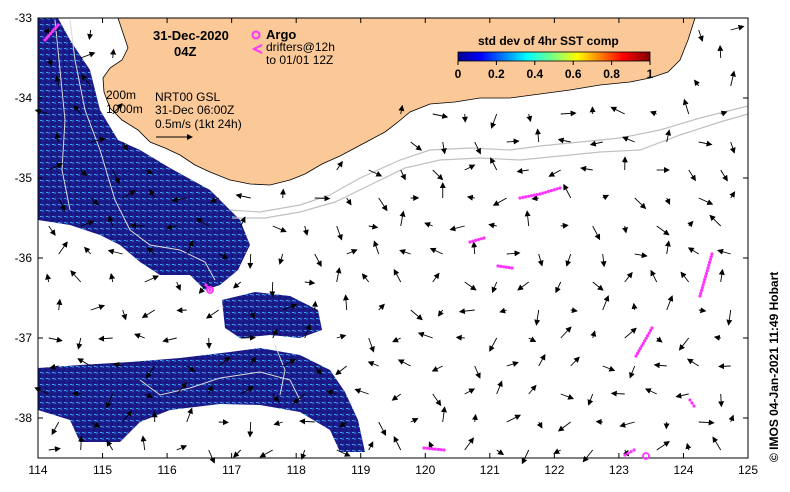 Image resolution: width=790 pixels, height=492 pixels. What do you see at coordinates (24, 418) in the screenshot?
I see `lat-tick-label: -38` at bounding box center [24, 418].